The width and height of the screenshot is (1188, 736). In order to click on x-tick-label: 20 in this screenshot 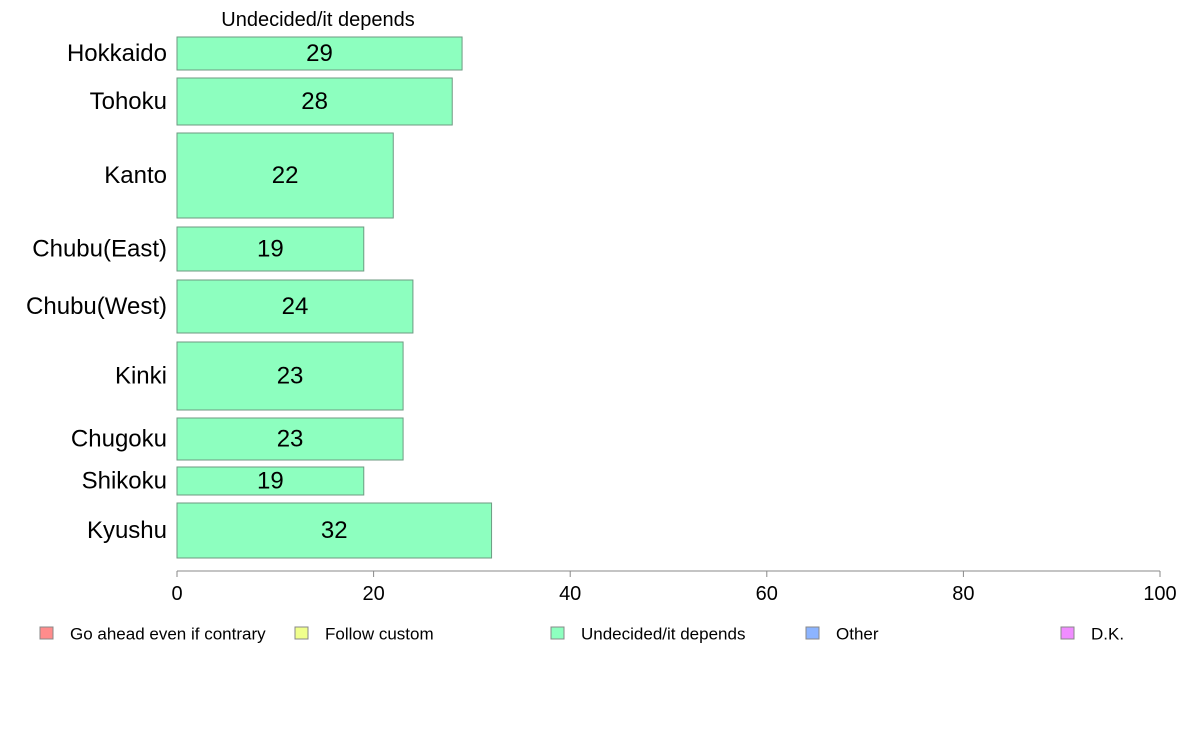, I will do `click(373, 594)`.